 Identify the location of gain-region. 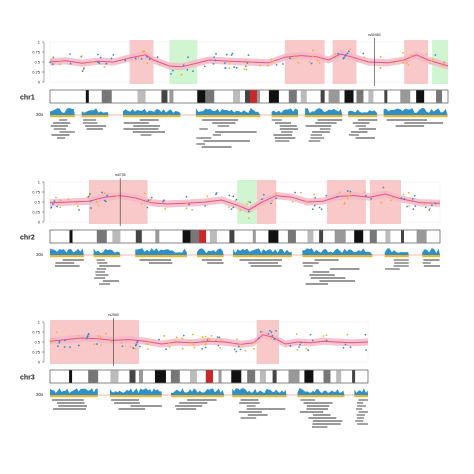
(385, 202).